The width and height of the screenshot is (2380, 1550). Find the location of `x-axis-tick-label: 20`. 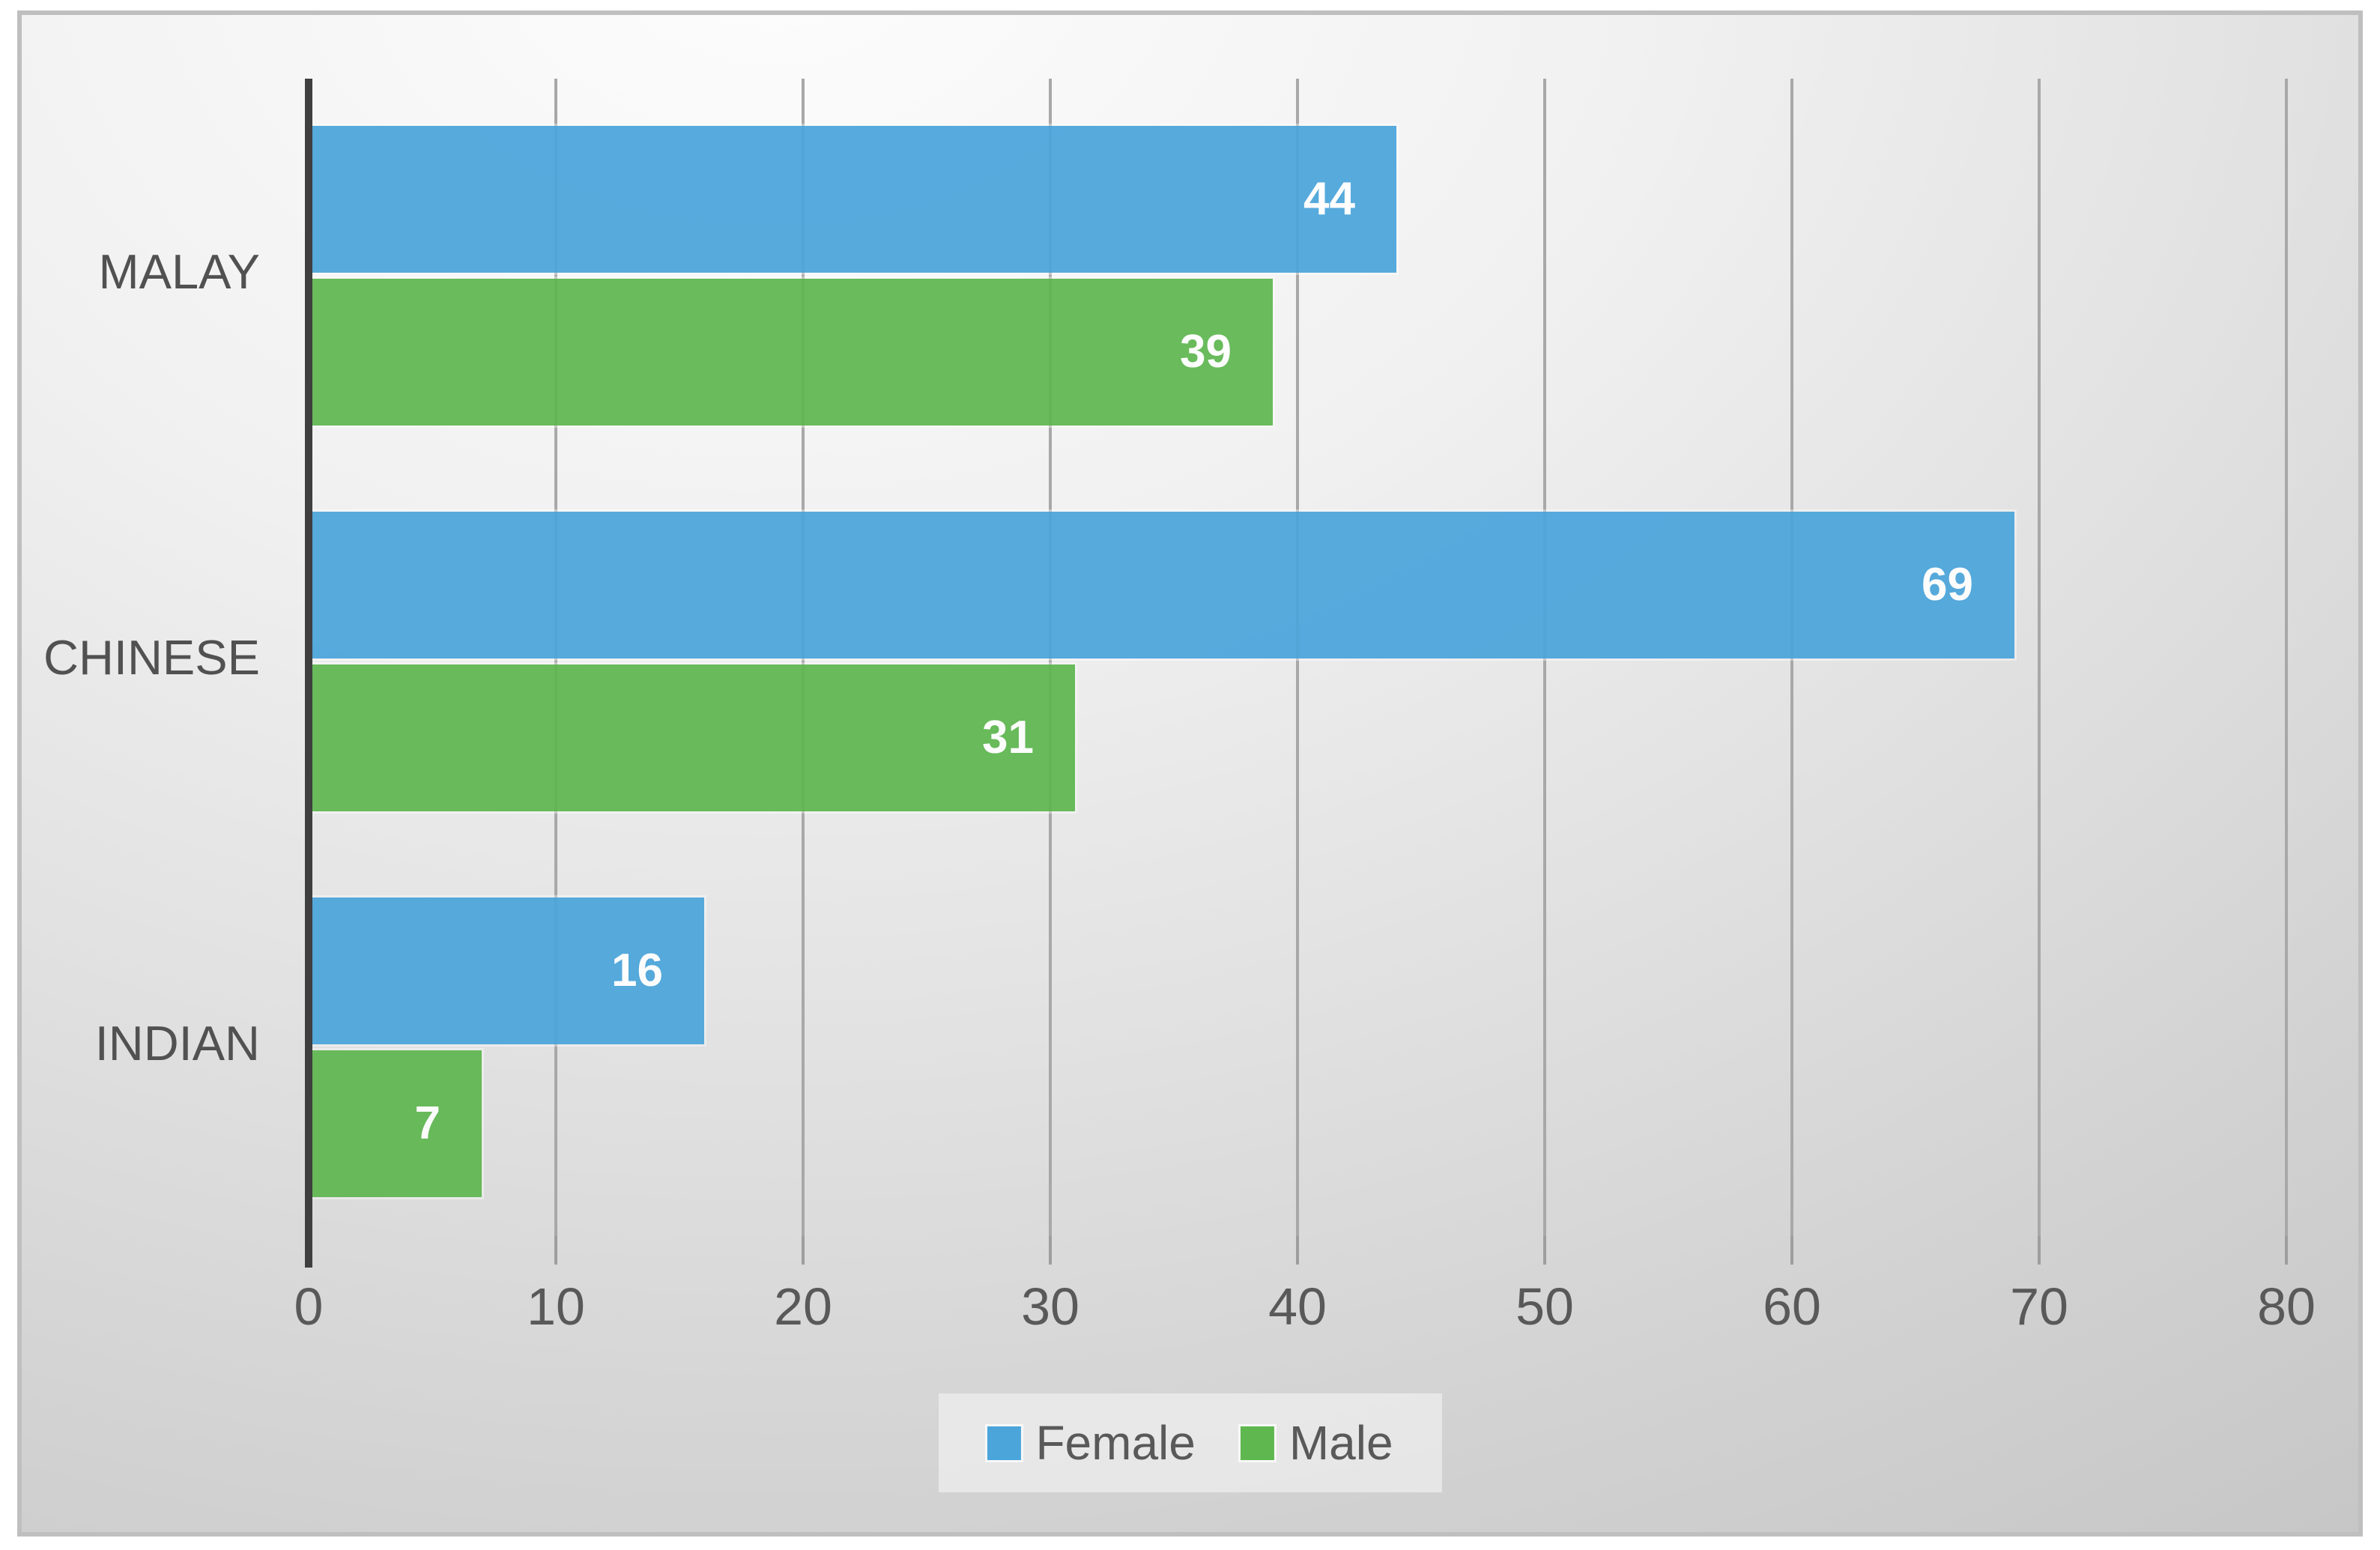

x-axis-tick-label: 20 is located at coordinates (803, 1306).